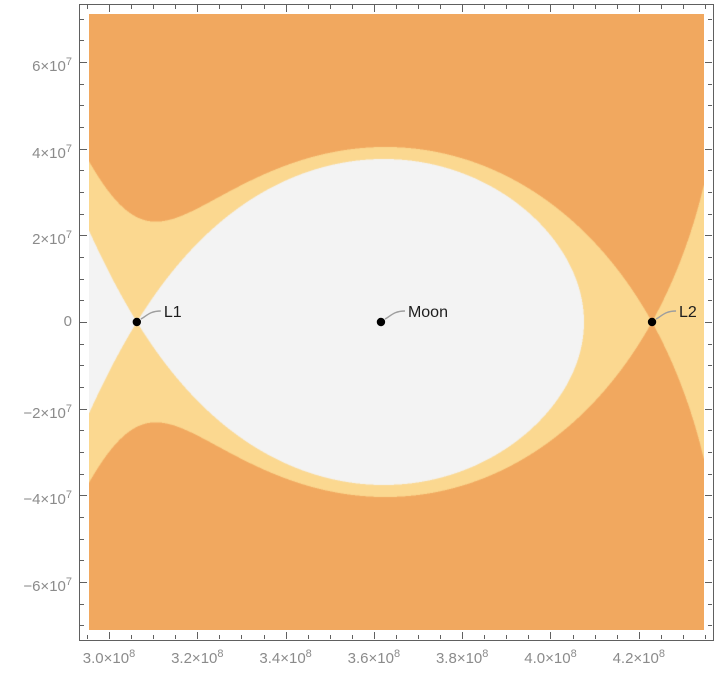 Image resolution: width=720 pixels, height=678 pixels. I want to click on y-tick-label: −6×10⁷, so click(47, 586).